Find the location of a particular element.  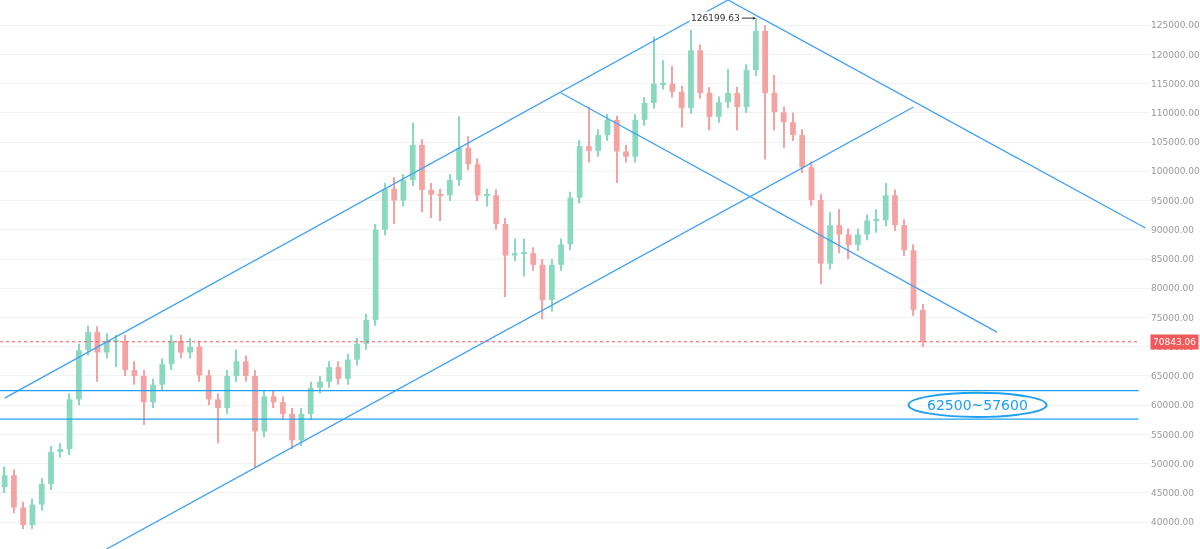

y-tick-label: 110000.00 is located at coordinates (1175, 112).